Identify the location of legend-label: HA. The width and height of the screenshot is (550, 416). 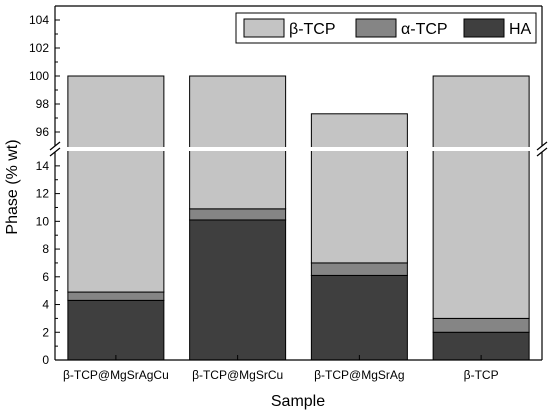
(520, 29).